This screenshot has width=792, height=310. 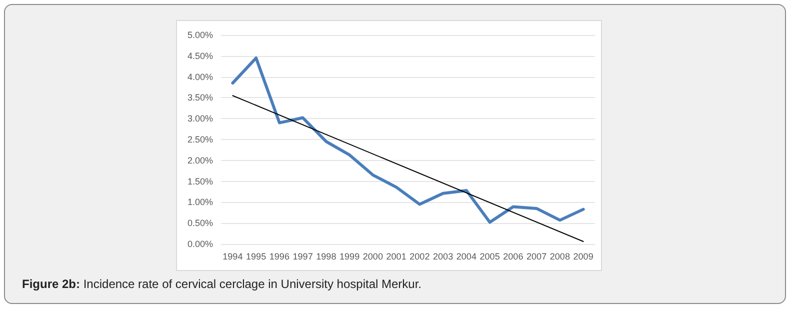 What do you see at coordinates (420, 257) in the screenshot?
I see `x-tick-label: 2002` at bounding box center [420, 257].